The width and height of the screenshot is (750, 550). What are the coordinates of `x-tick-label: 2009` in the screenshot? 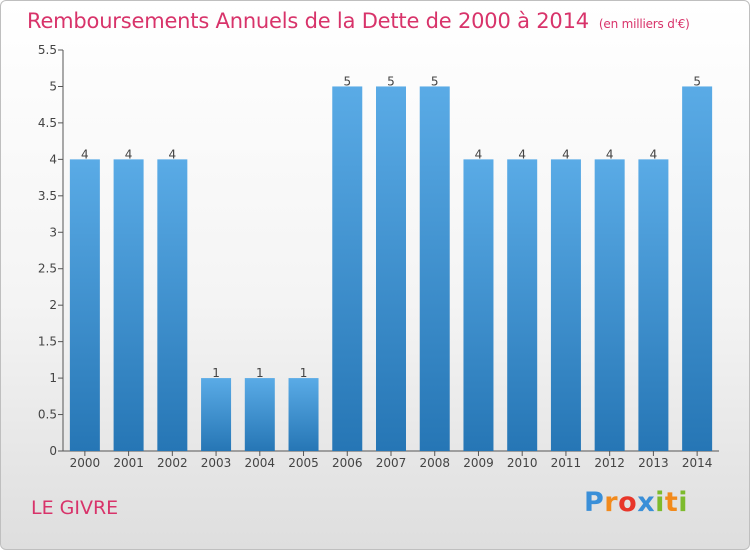 It's located at (478, 463).